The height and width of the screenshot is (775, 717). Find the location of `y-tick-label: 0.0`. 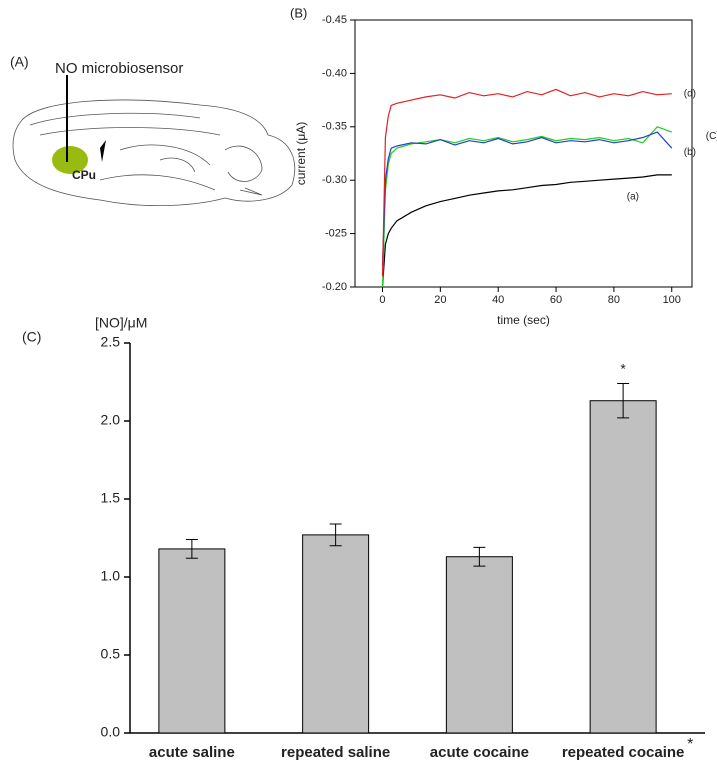

y-tick-label: 0.0 is located at coordinates (111, 732).